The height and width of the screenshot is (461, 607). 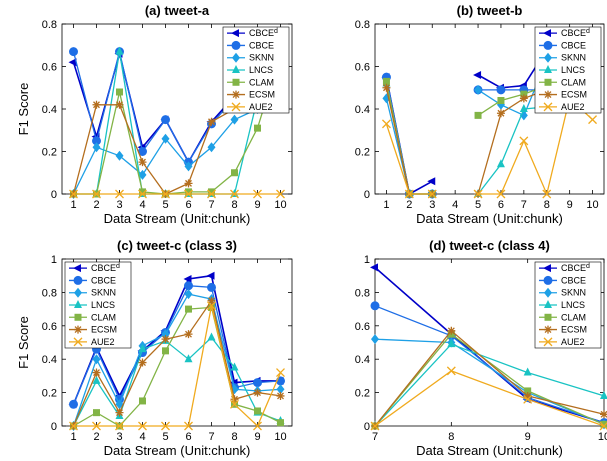 I want to click on x-tick-label: 3, so click(x=432, y=205).